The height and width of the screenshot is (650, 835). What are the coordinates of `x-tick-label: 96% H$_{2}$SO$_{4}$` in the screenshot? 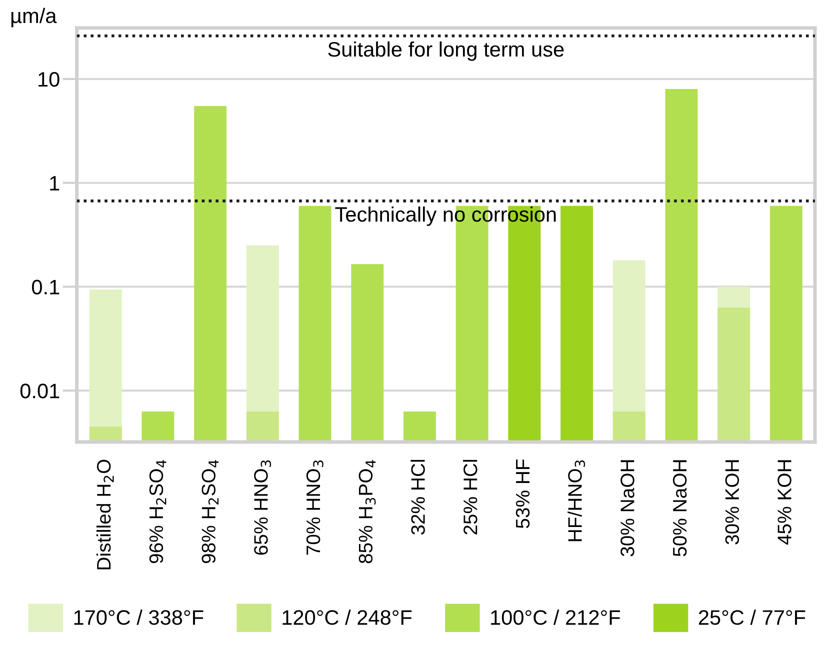 It's located at (157, 512).